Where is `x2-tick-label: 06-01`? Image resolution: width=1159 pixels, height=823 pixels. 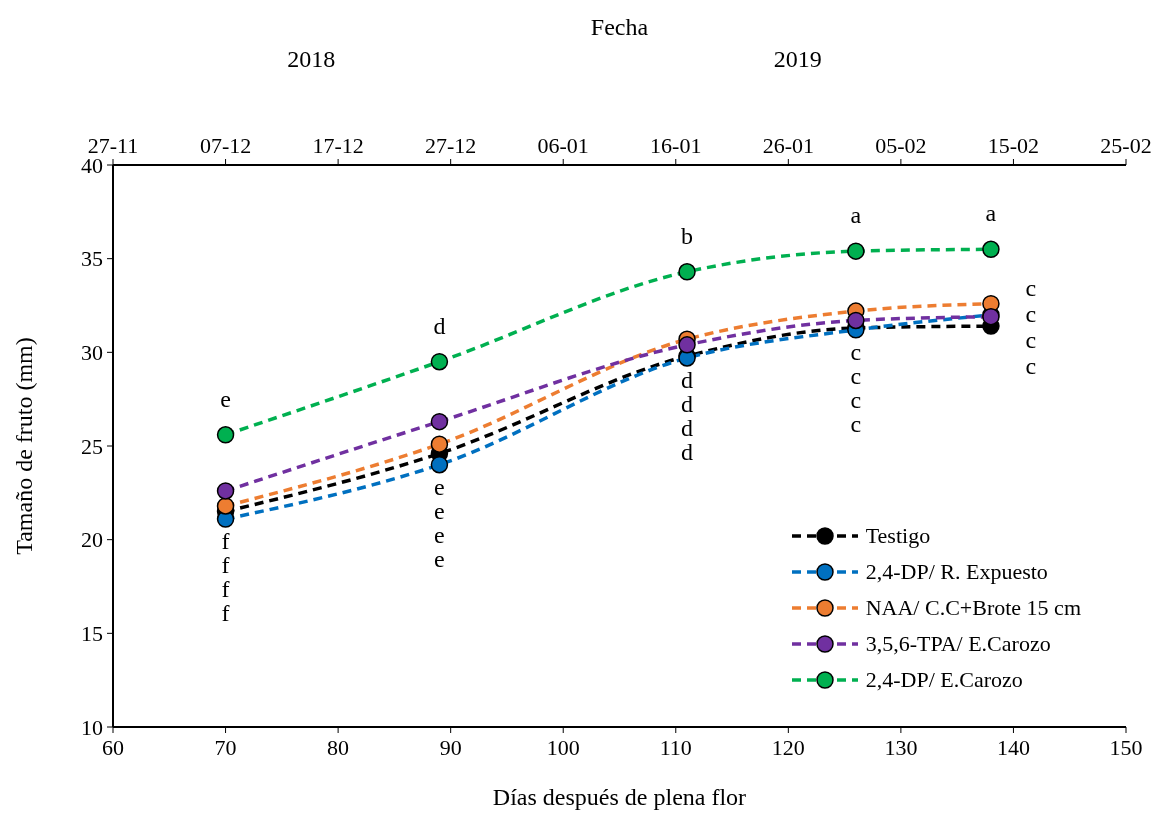 x2-tick-label: 06-01 is located at coordinates (563, 145).